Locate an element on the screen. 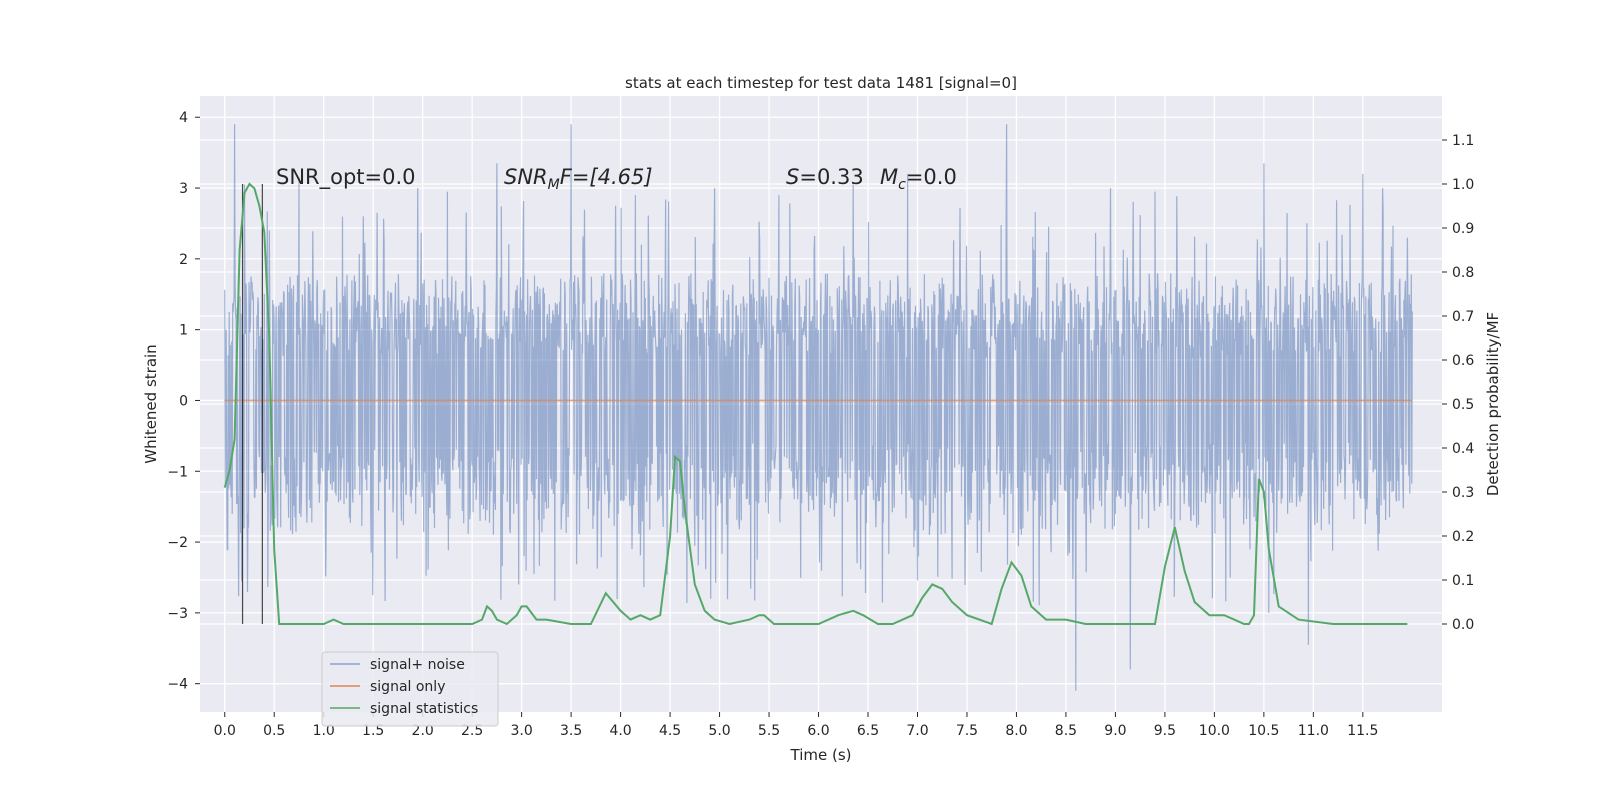  legend-label-signal-only: signal only is located at coordinates (407, 687).